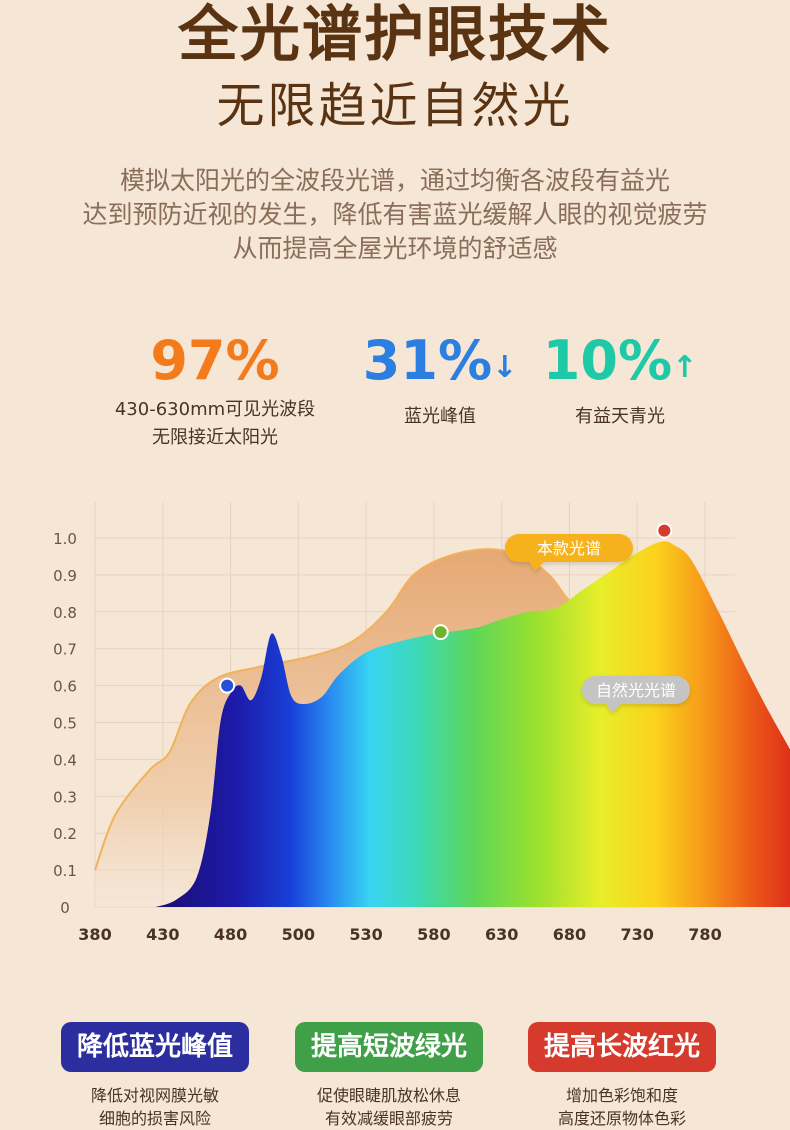  Describe the element at coordinates (162, 934) in the screenshot. I see `x-tick-label: 430` at that location.